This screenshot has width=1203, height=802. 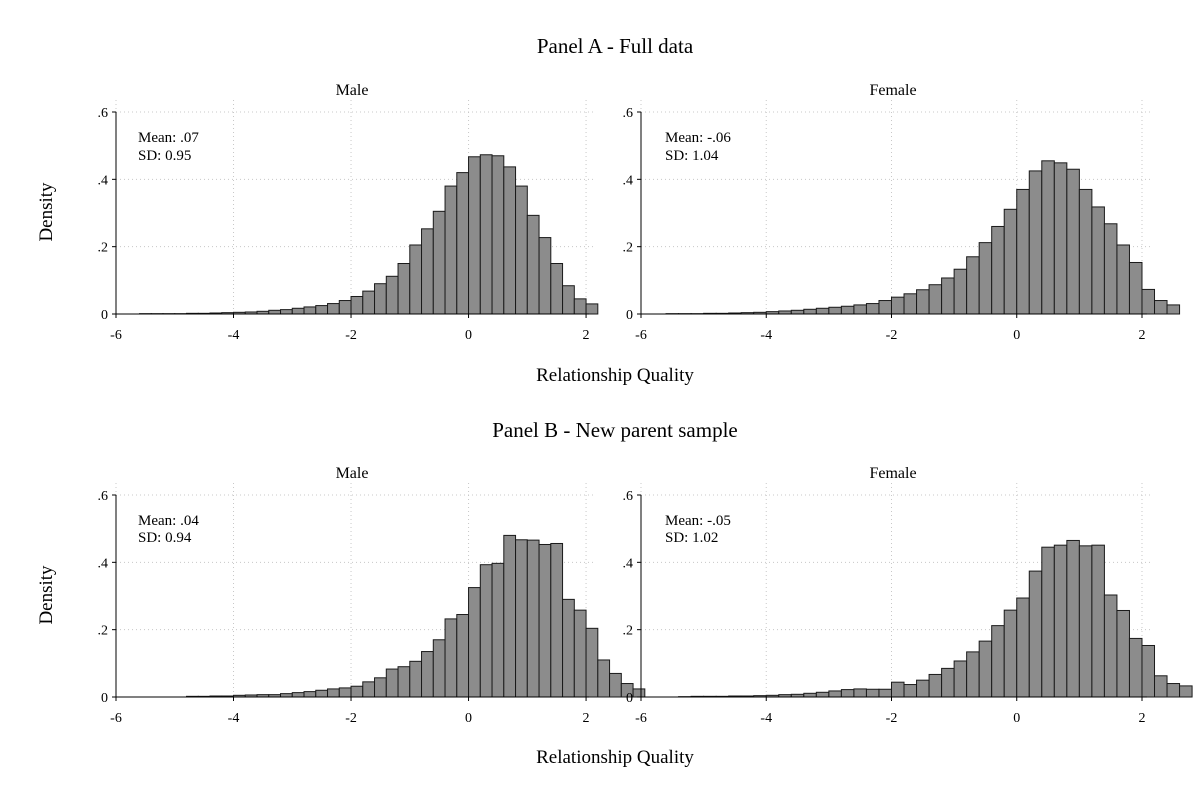 I want to click on y-tick-label: .6, so click(x=628, y=113).